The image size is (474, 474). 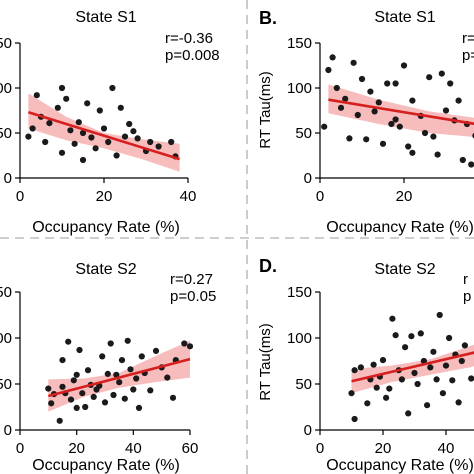 What do you see at coordinates (193, 296) in the screenshot?
I see `p-value-label: p=0.05` at bounding box center [193, 296].